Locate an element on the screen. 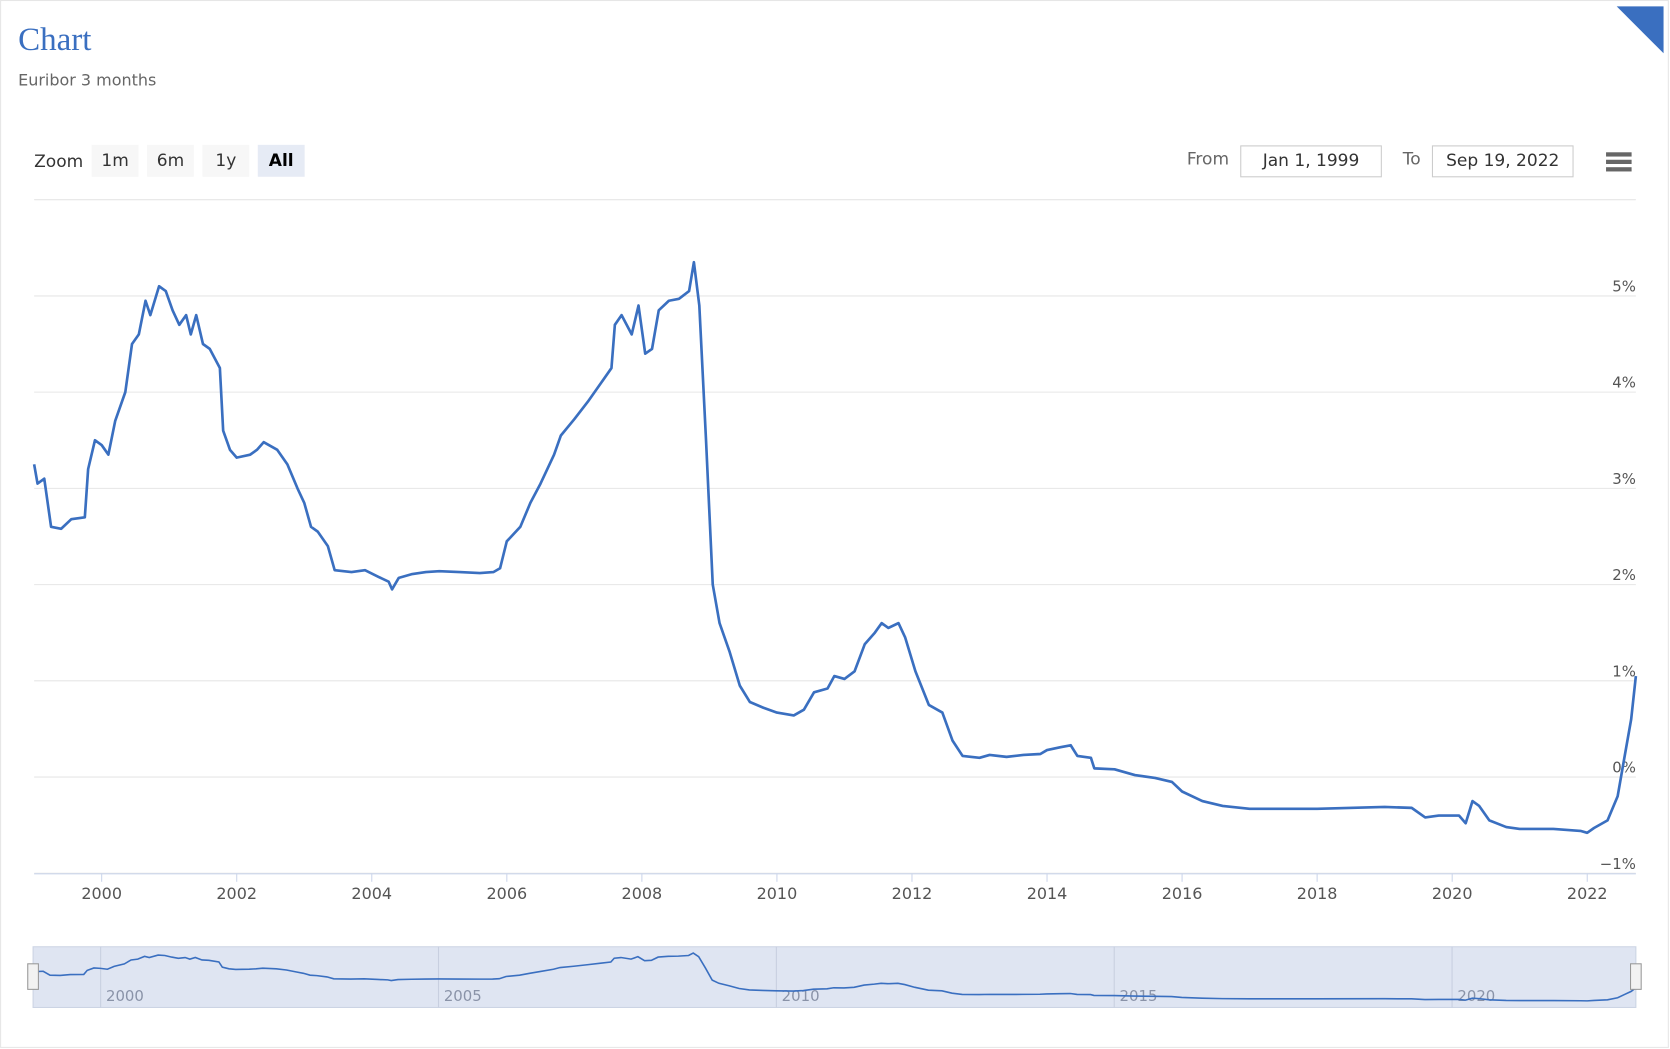  x-tick-label: 2004 is located at coordinates (371, 893).